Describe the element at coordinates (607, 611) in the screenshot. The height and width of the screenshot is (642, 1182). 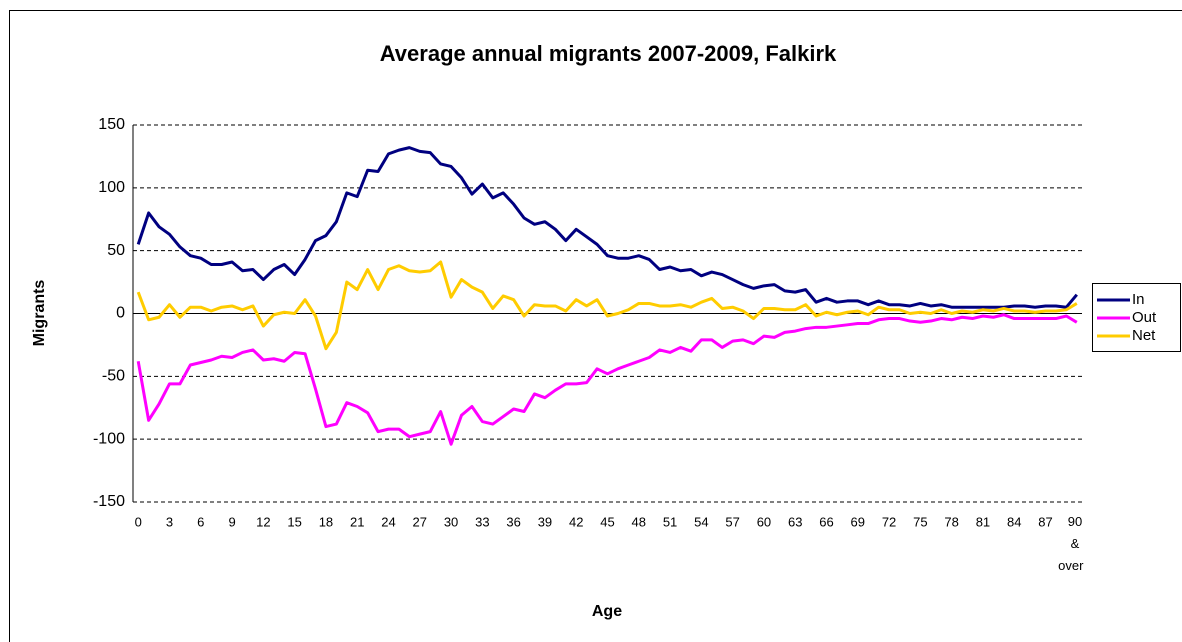
I see `x-axis-title: Age` at that location.